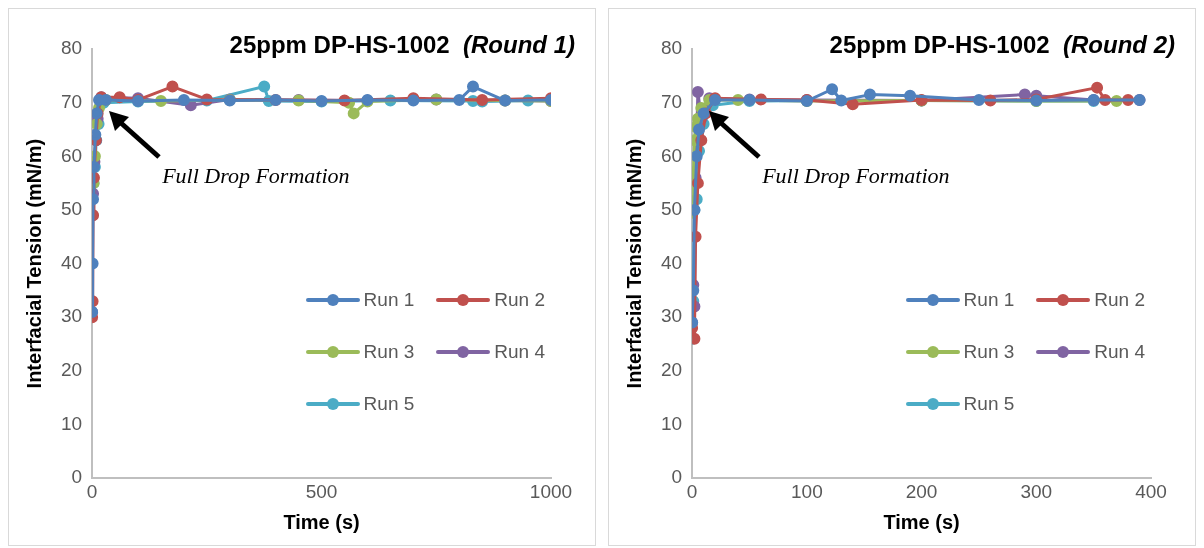 The image size is (1204, 548). What do you see at coordinates (551, 491) in the screenshot?
I see `x-tick-label: 1000` at bounding box center [551, 491].